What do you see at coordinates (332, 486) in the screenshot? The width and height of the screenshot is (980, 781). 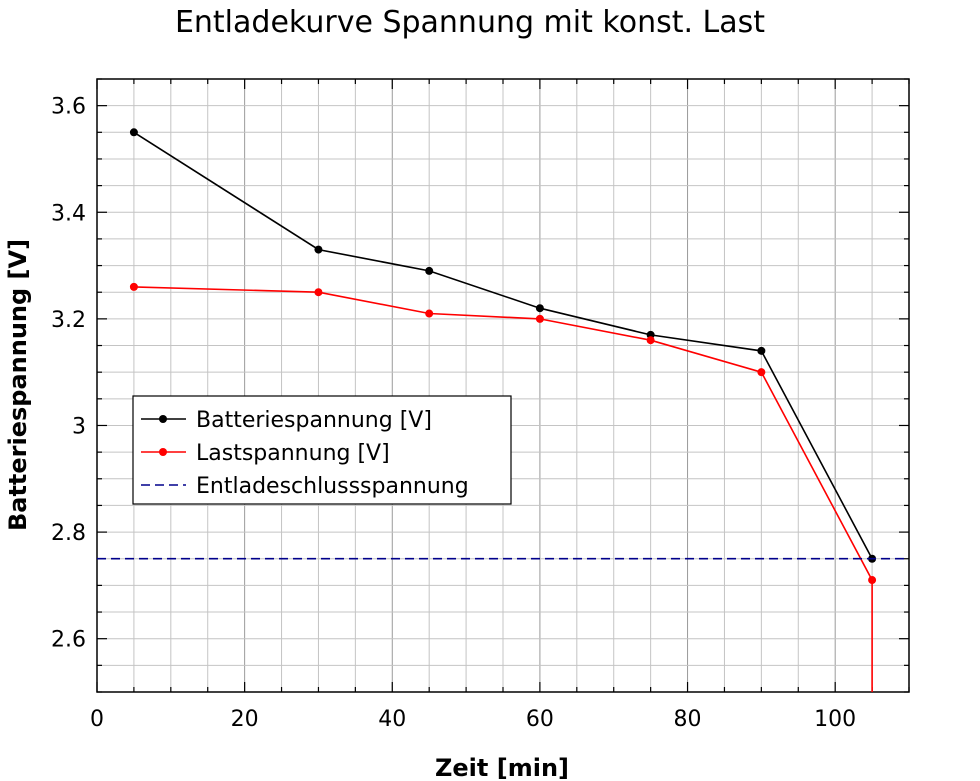 I see `legend-label: Entladeschlussspannung` at bounding box center [332, 486].